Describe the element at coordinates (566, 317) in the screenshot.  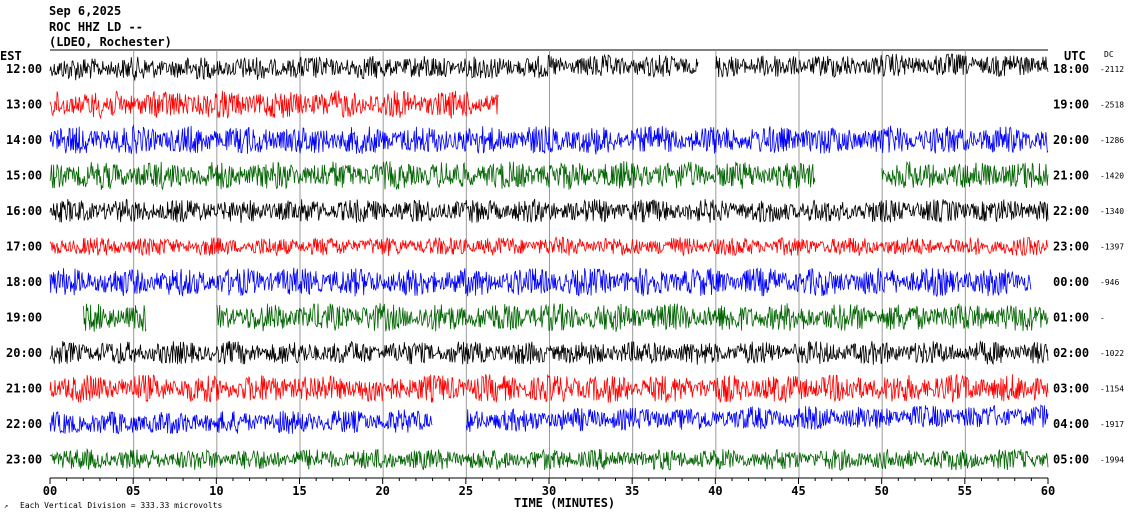
I see `seismic-trace-1900` at that location.